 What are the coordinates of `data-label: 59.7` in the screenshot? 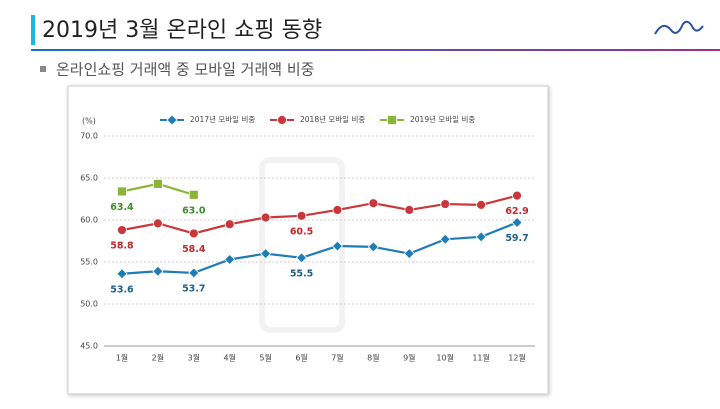 It's located at (516, 238).